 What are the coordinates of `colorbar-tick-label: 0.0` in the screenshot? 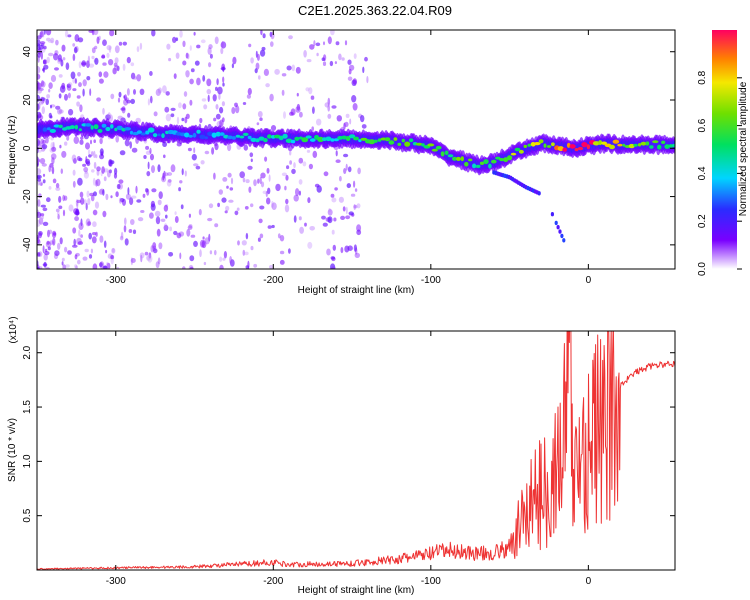 It's located at (702, 269).